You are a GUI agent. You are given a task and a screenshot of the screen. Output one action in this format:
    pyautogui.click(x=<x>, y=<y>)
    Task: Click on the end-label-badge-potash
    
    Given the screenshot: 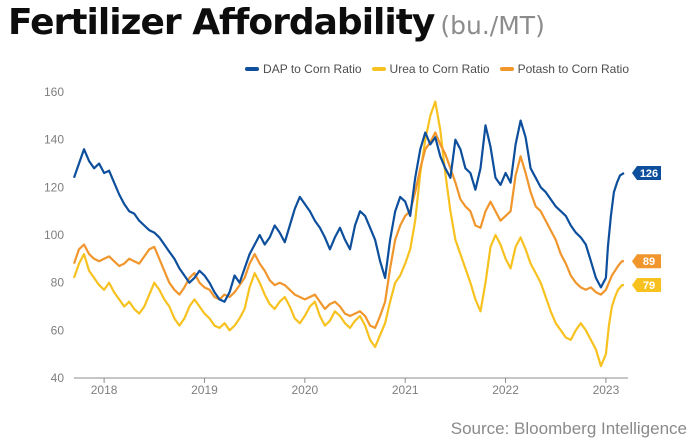 What is the action you would take?
    pyautogui.click(x=646, y=261)
    